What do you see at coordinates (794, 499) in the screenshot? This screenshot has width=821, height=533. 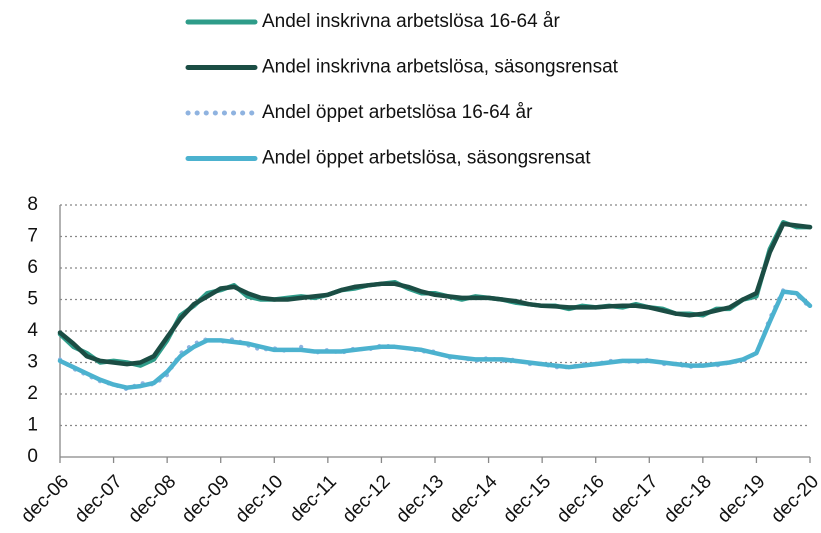 I see `x-tick-label: dec-20` at bounding box center [794, 499].